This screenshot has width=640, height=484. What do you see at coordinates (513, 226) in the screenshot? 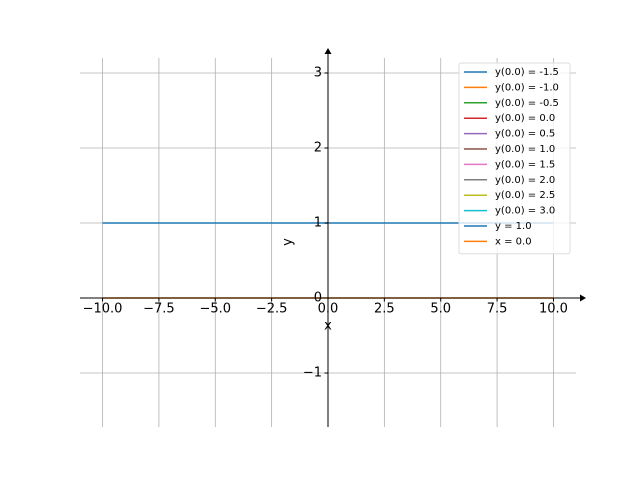
I see `legend-label: y = 1.0` at bounding box center [513, 226].